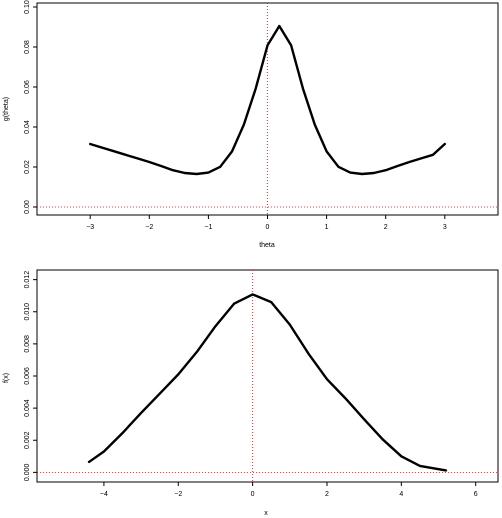  I want to click on y-tick-label: 0.04, so click(27, 127).